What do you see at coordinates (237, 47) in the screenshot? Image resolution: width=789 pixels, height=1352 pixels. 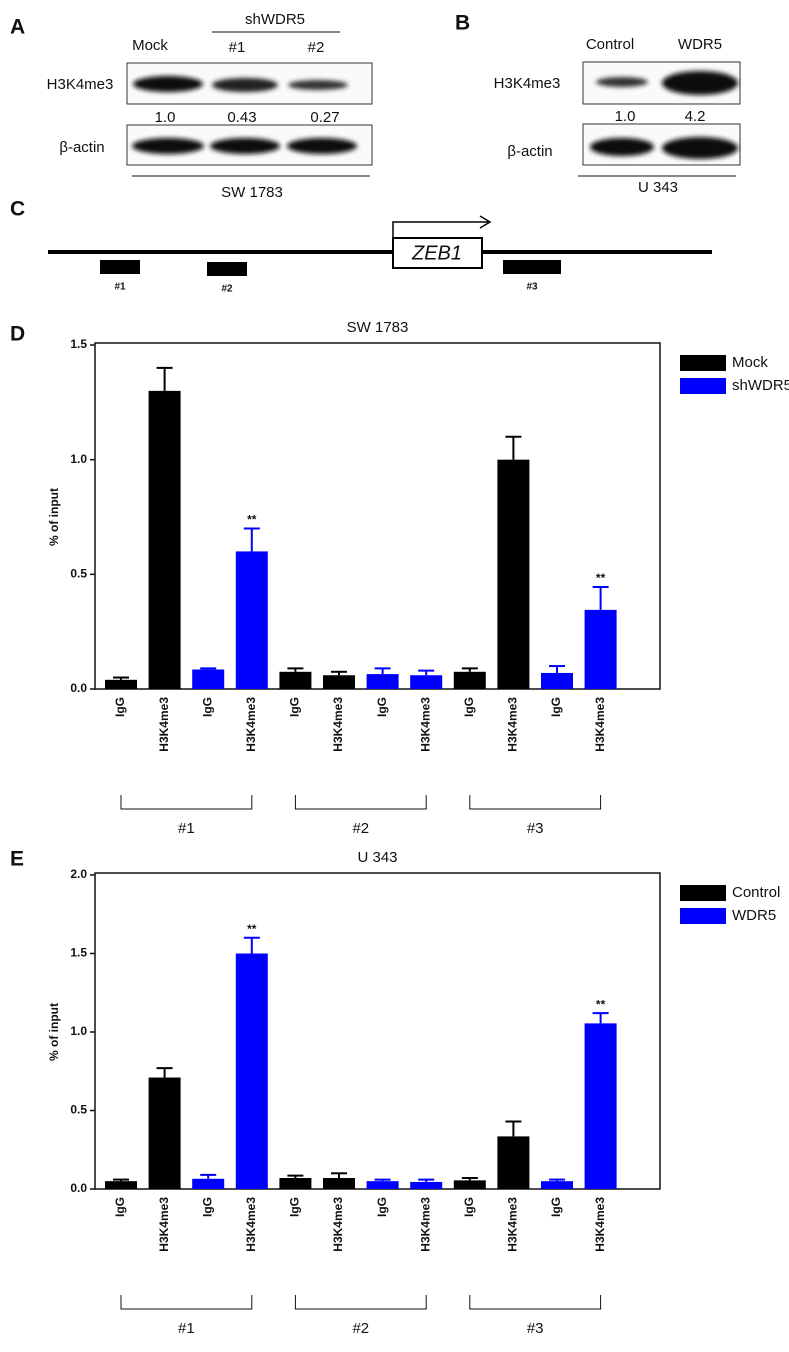 I see `lane-label: #1` at bounding box center [237, 47].